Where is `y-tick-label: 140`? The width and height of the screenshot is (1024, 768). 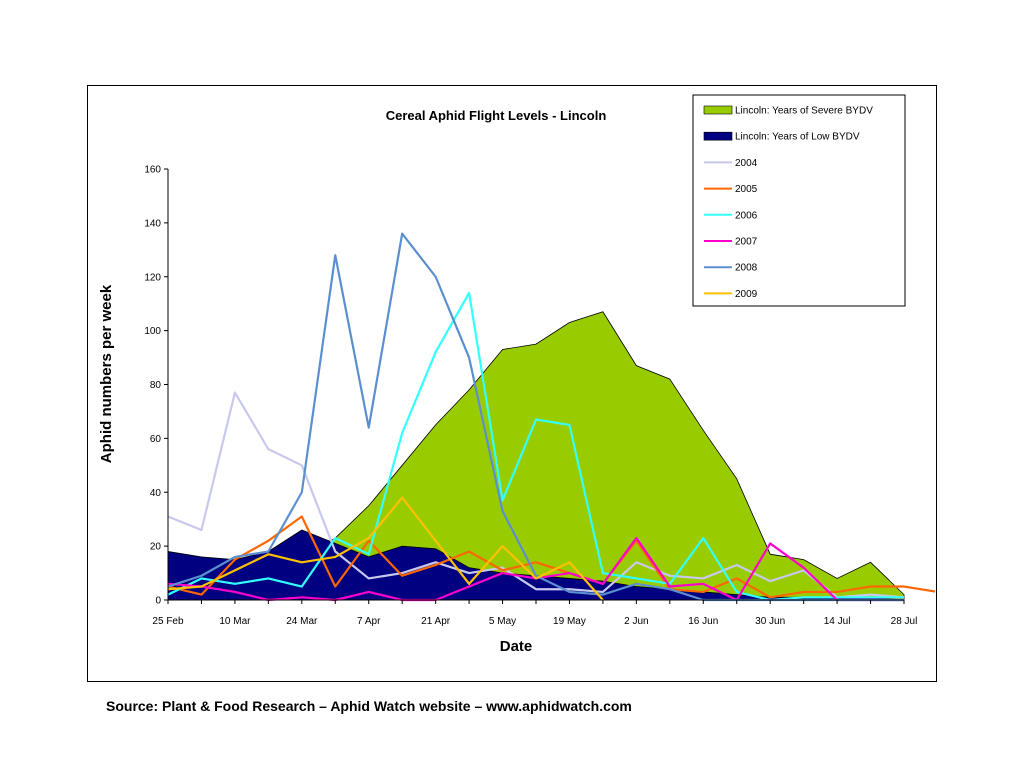
y-tick-label: 140 is located at coordinates (152, 223).